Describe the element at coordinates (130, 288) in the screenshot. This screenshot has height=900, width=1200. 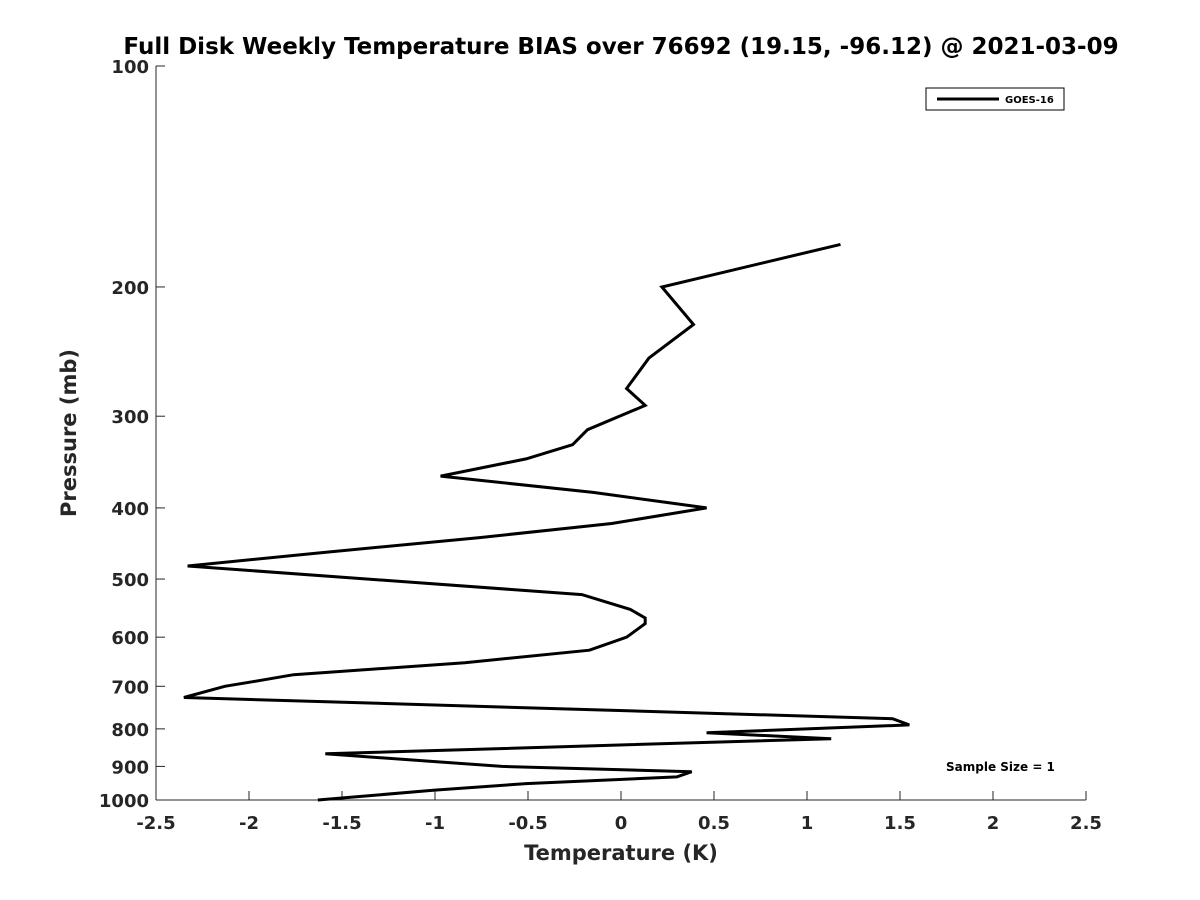
I see `y-tick-label-200: 200` at that location.